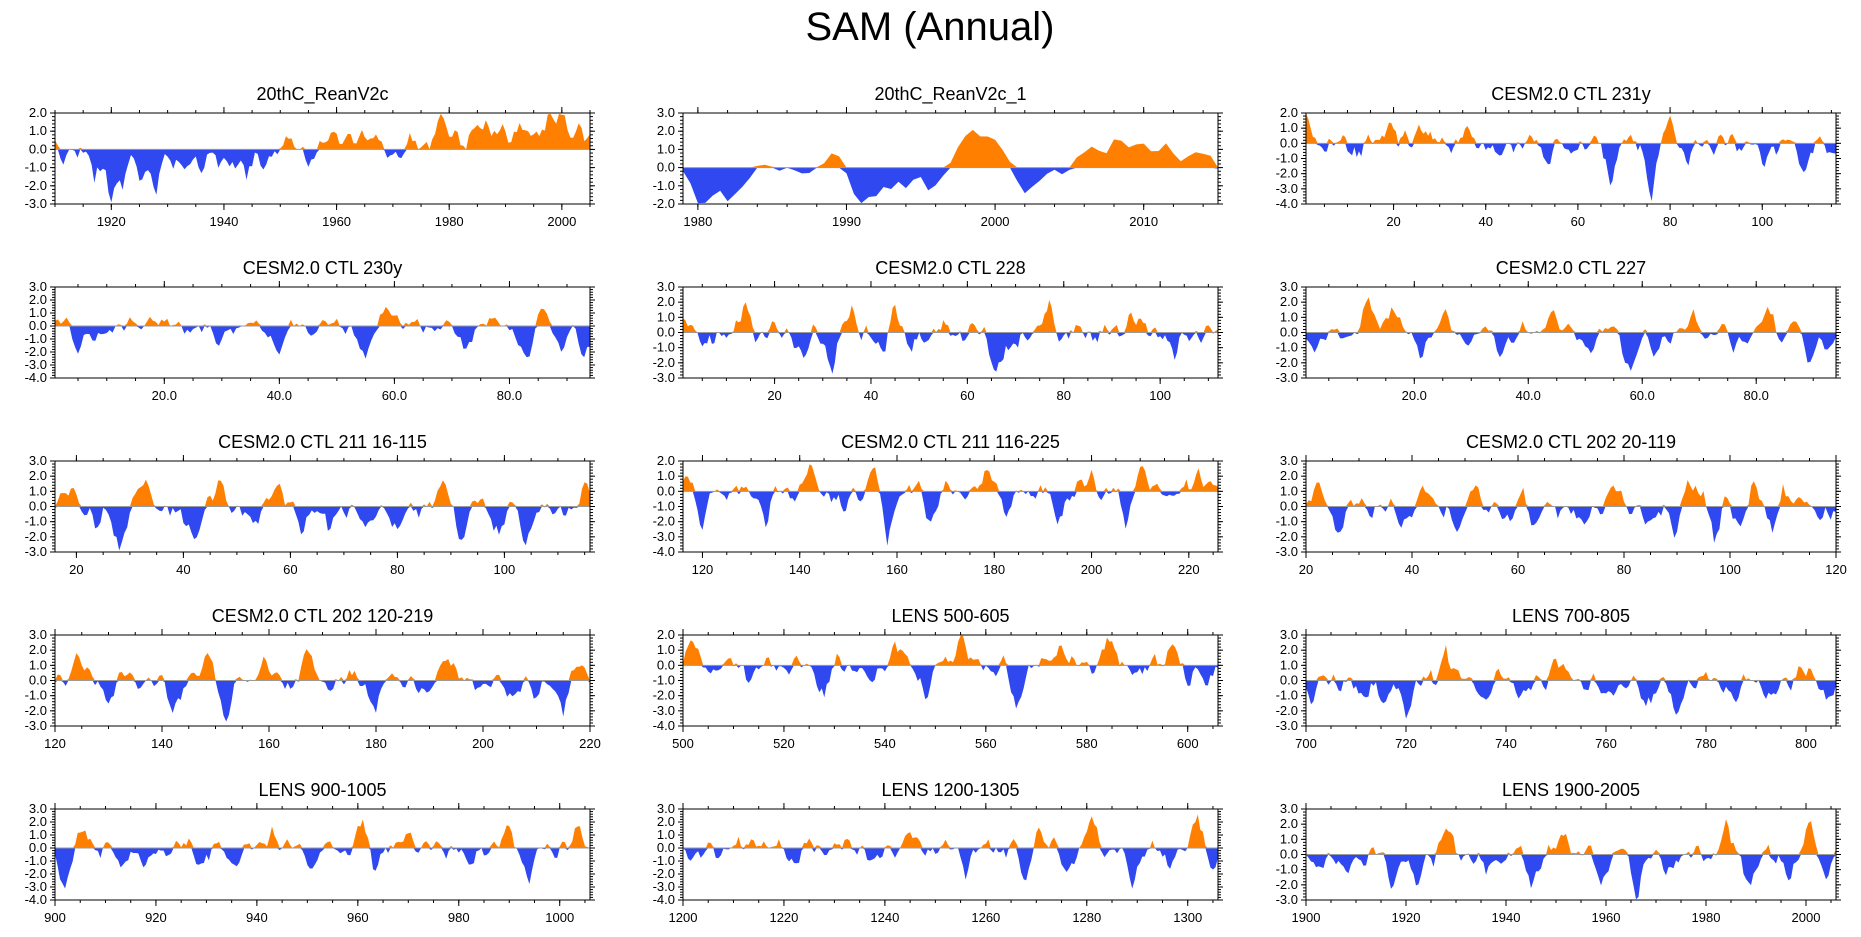  I want to click on x-tick-label: 900, so click(55, 917).